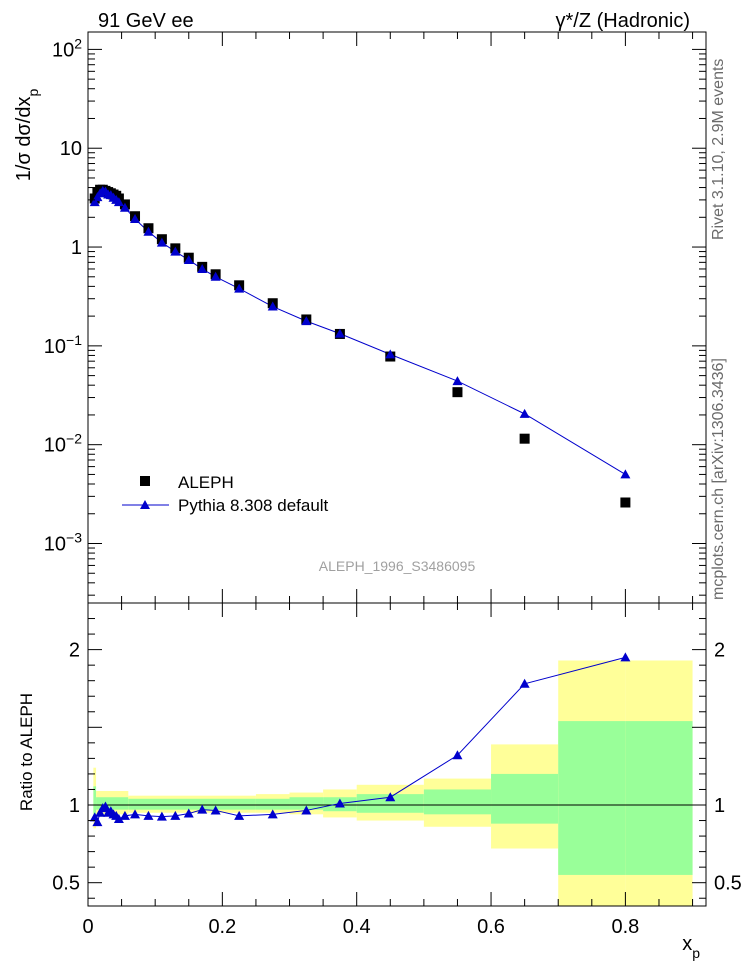  Describe the element at coordinates (718, 479) in the screenshot. I see `mcplots-label: mcplots.cern.ch [arXiv:1306.3436]` at that location.